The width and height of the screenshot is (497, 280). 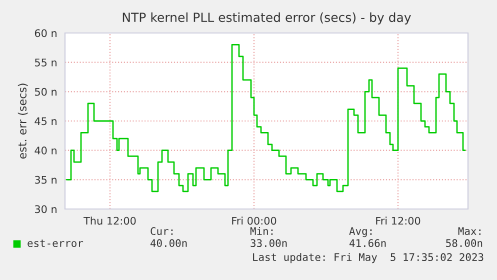 I want to click on text: Cur:, so click(x=161, y=231).